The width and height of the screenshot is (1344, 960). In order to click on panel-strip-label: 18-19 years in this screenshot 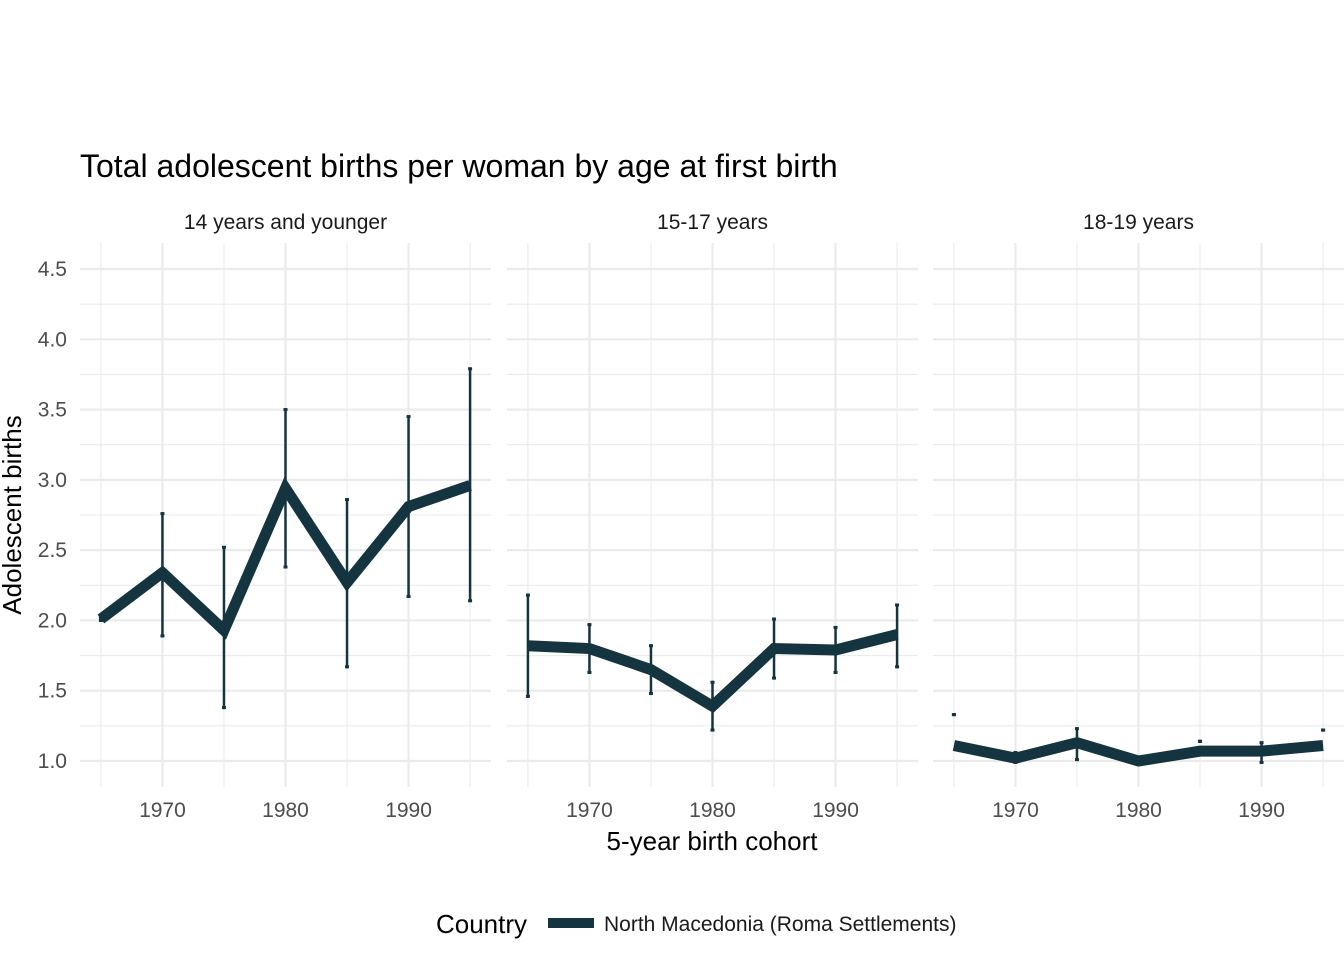, I will do `click(1138, 222)`.